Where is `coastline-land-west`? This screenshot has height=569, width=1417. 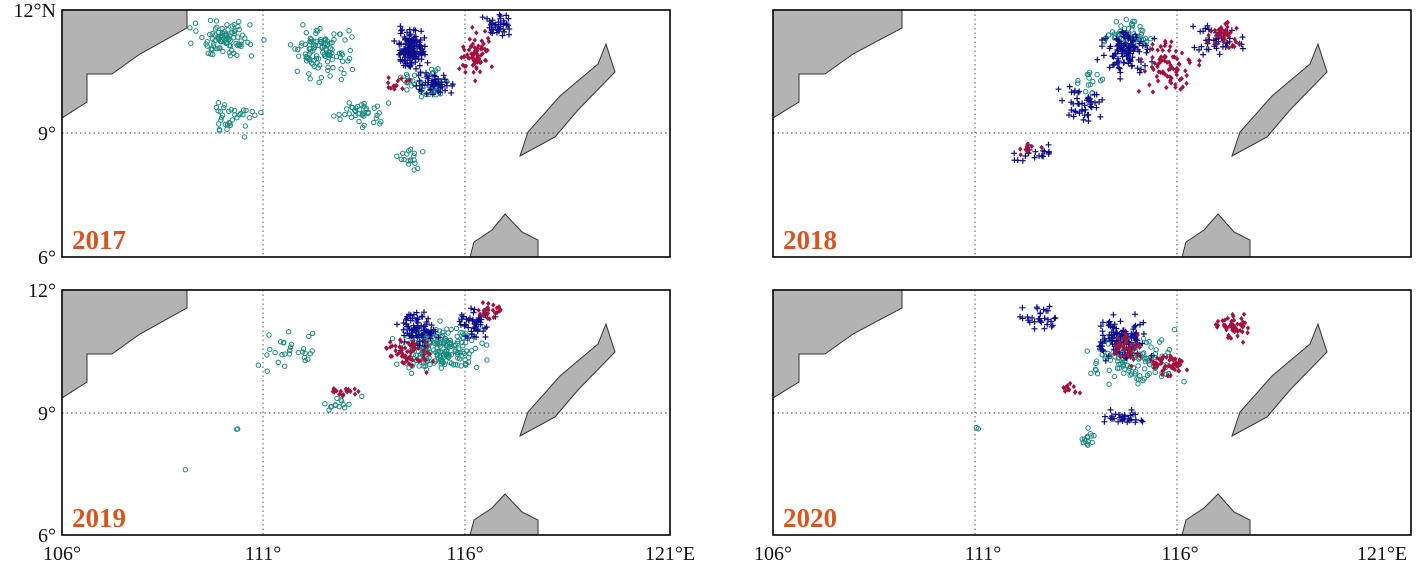
coastline-land-west is located at coordinates (838, 344).